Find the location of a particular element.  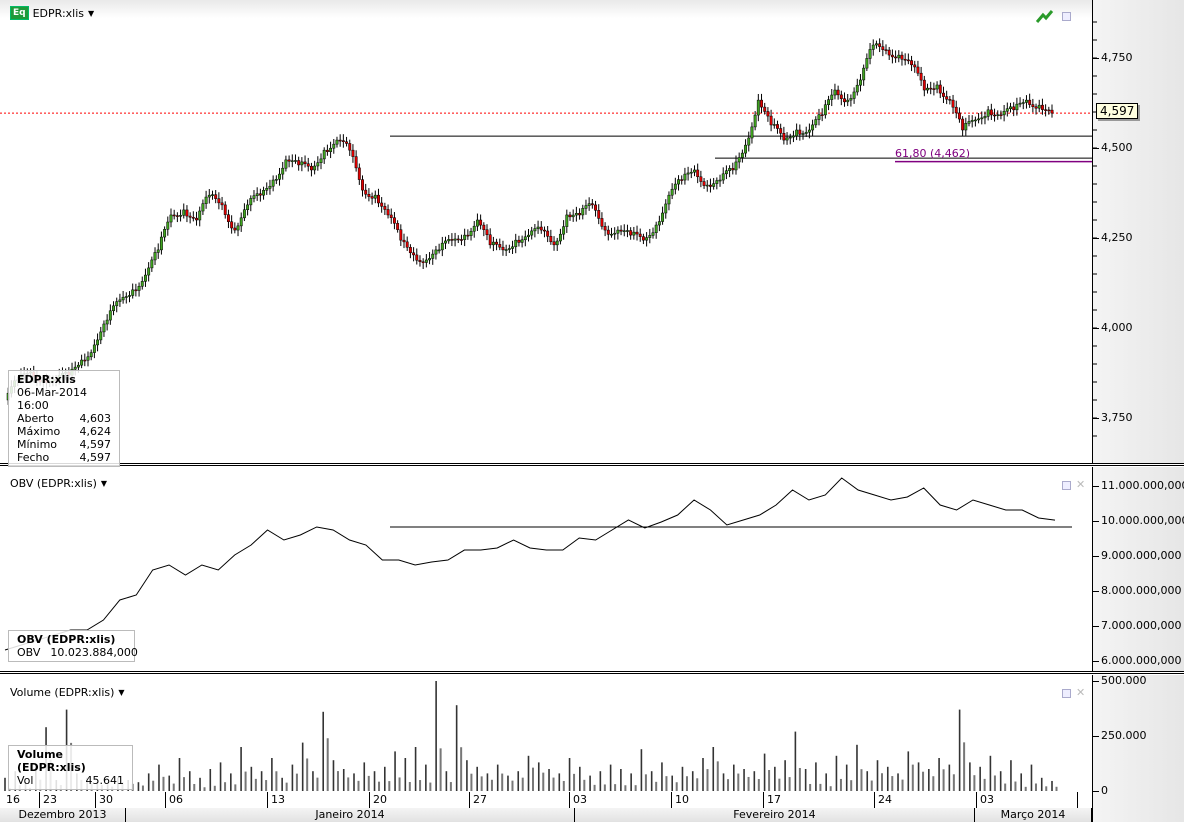

obv-axis is located at coordinates (1138, 569).